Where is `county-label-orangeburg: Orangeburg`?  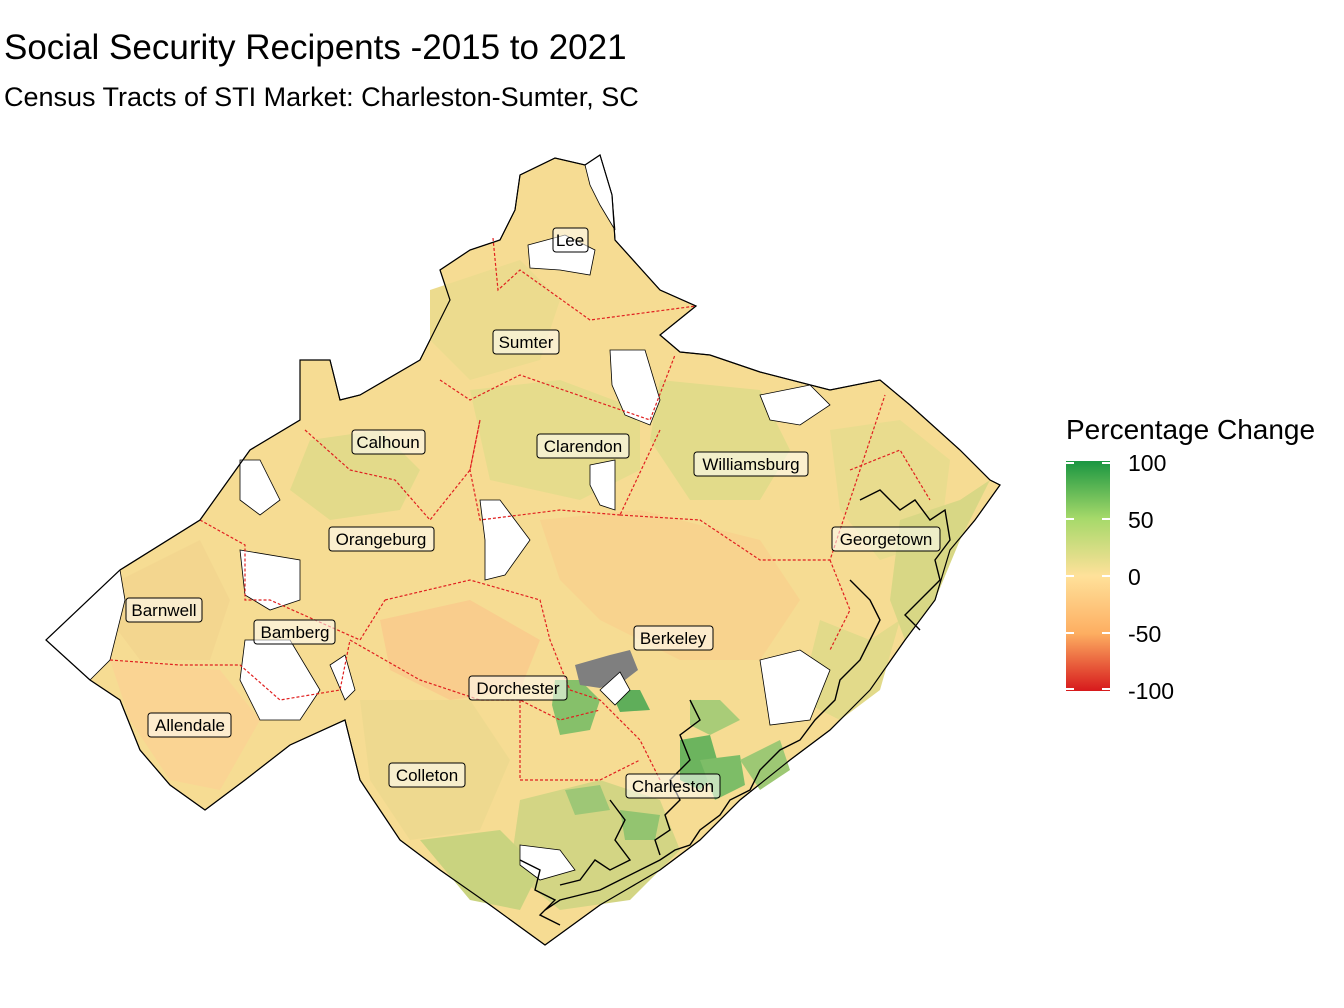
county-label-orangeburg: Orangeburg is located at coordinates (381, 539).